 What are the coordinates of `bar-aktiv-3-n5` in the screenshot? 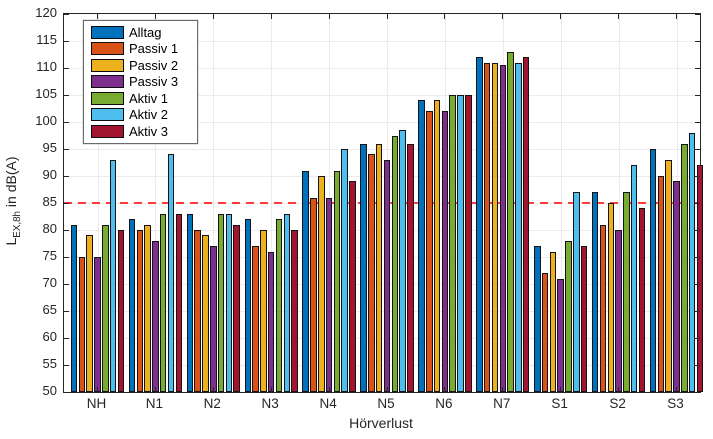 It's located at (410, 267).